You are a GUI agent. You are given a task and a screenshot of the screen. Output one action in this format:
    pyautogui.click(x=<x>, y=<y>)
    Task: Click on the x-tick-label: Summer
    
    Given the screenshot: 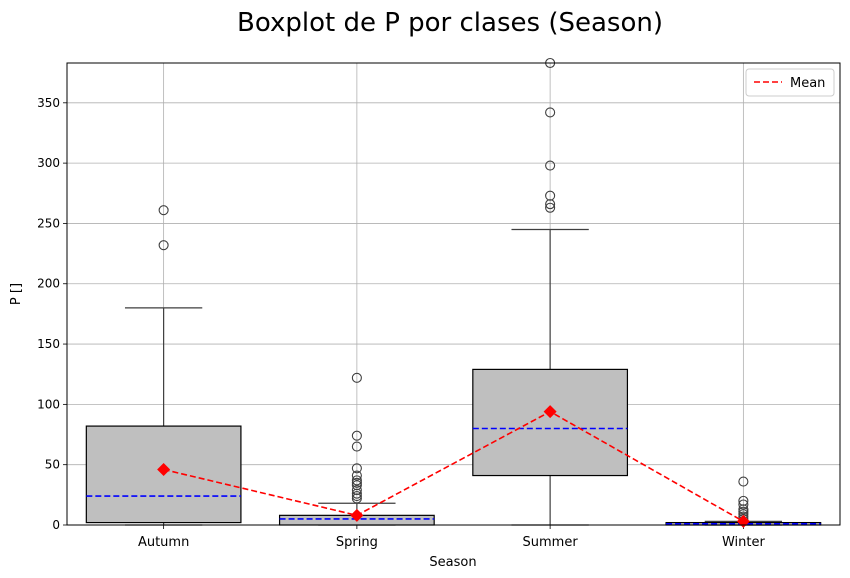 What is the action you would take?
    pyautogui.click(x=551, y=542)
    